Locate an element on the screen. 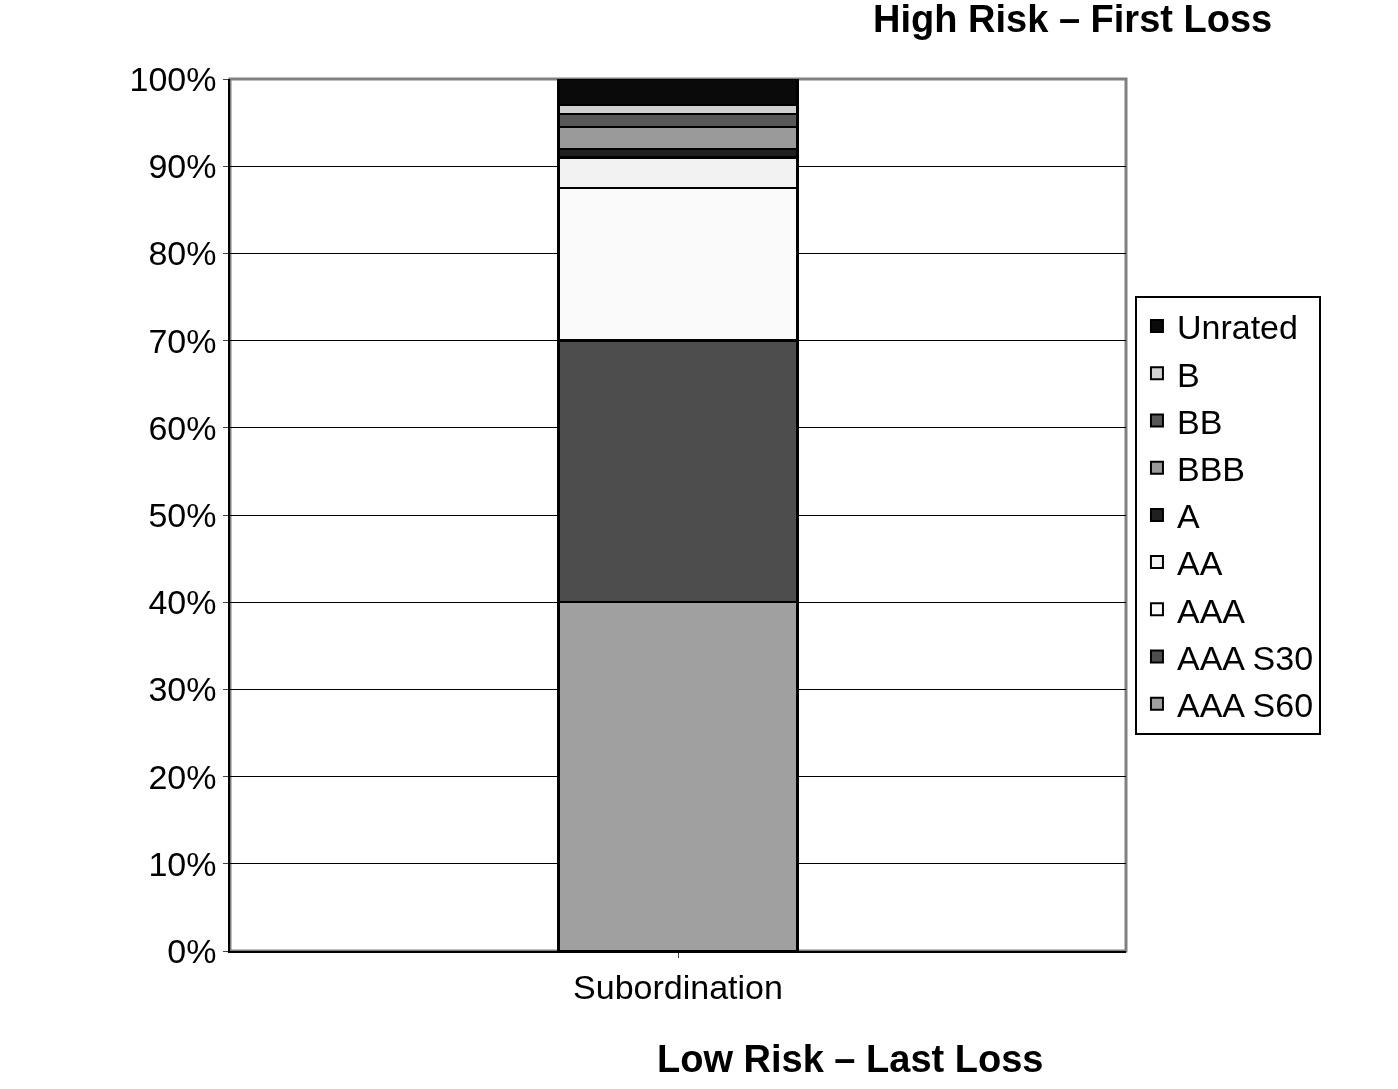 The width and height of the screenshot is (1398, 1089). legend-label: Unrated is located at coordinates (1237, 327).